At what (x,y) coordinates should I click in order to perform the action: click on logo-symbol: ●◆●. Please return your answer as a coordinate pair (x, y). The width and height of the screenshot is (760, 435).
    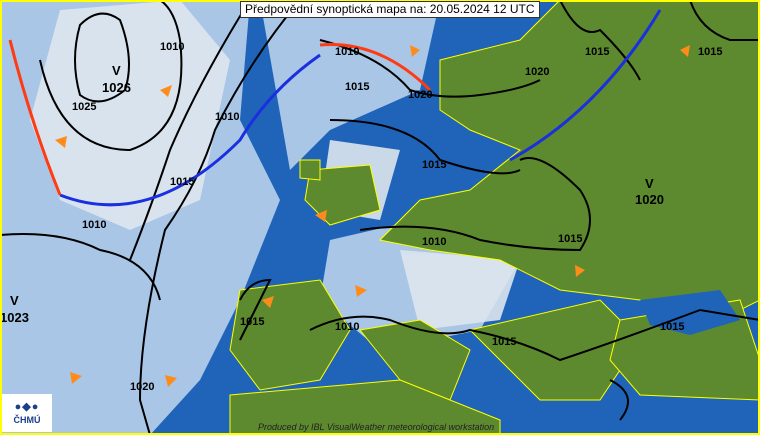
    Looking at the image, I should click on (27, 407).